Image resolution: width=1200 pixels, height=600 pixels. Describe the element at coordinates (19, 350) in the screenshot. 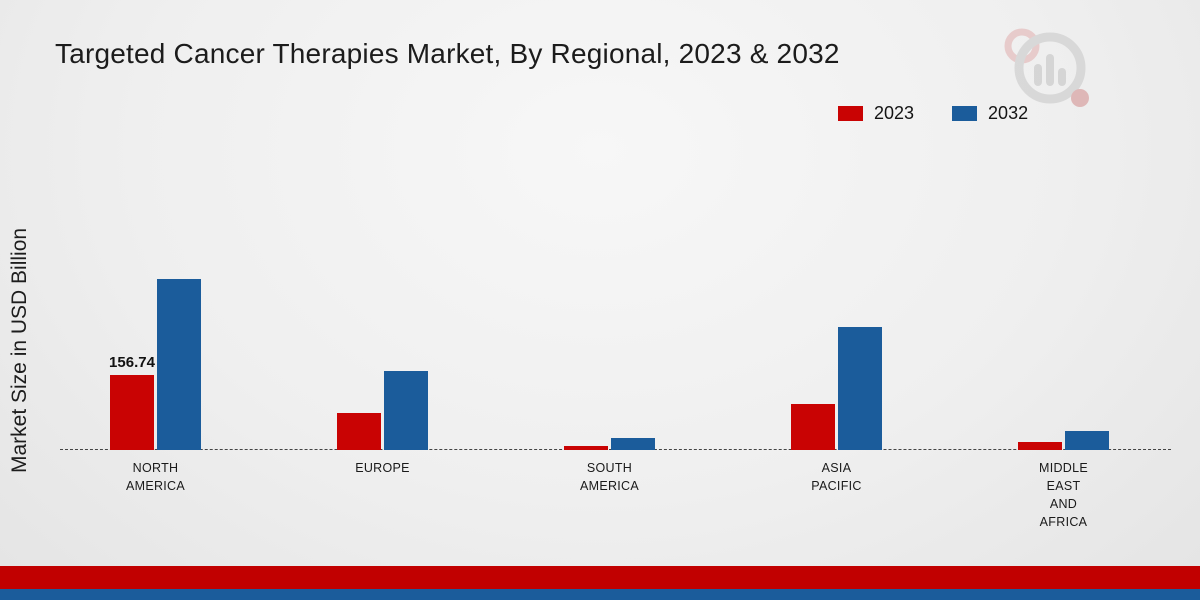

I see `y-axis-label: Market Size in USD Billion` at that location.